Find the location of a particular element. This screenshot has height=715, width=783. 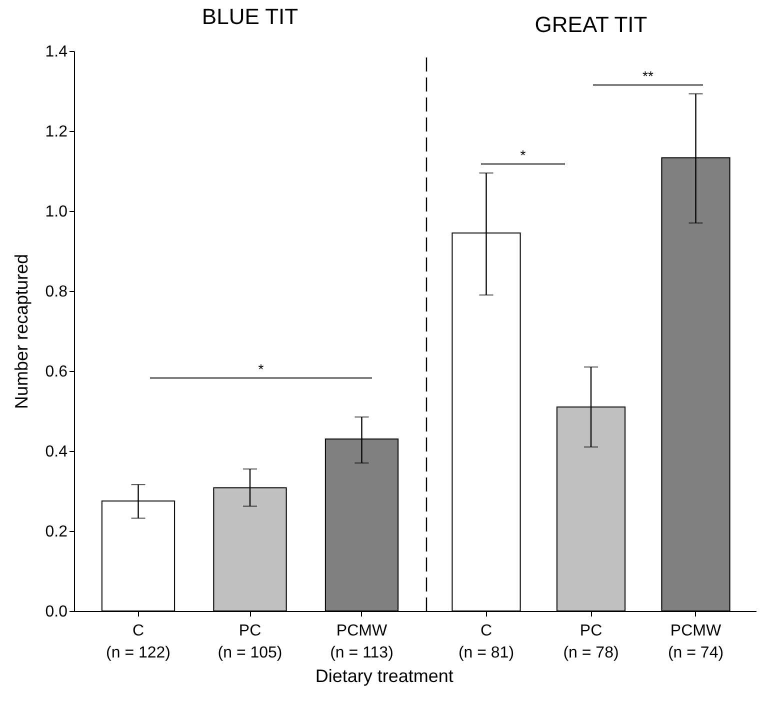

y-tick-label: 0.4 is located at coordinates (56, 452).